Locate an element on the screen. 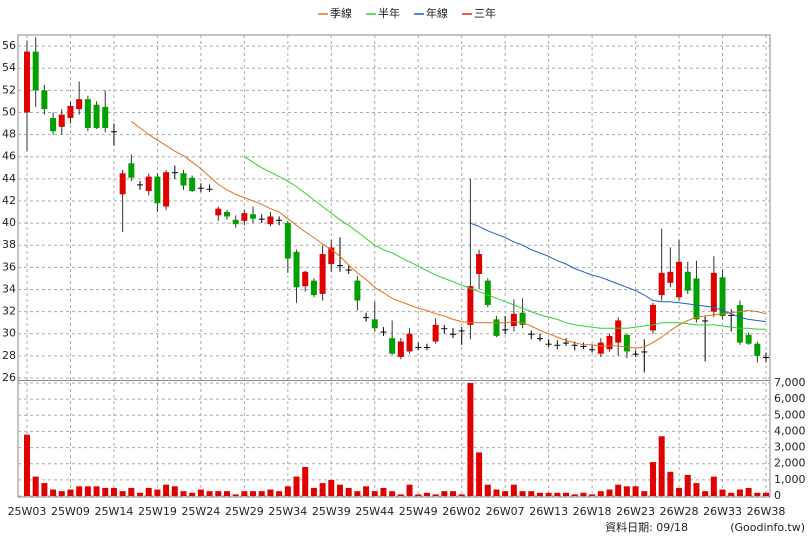 The width and height of the screenshot is (808, 540). x-tick-label: 26W02 is located at coordinates (461, 511).